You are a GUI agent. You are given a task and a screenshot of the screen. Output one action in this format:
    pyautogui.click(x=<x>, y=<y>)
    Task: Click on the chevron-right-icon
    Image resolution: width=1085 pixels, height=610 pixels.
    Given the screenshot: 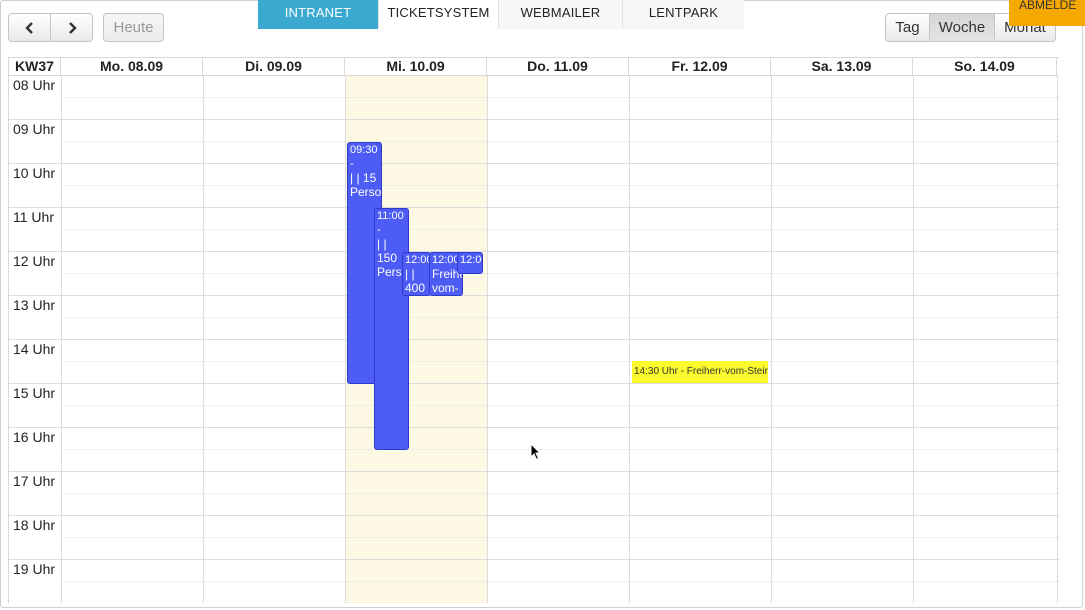 What is the action you would take?
    pyautogui.click(x=72, y=27)
    